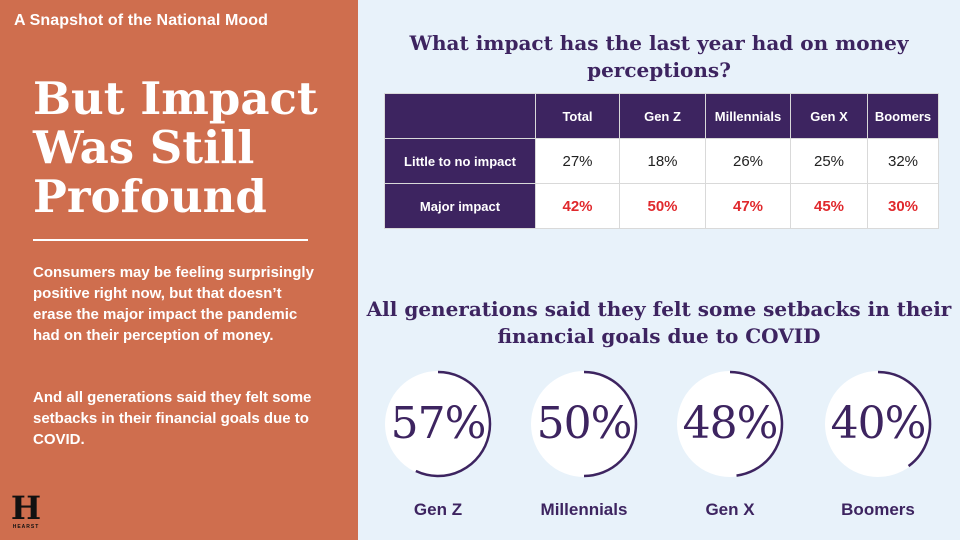 This screenshot has height=540, width=960. I want to click on table-cell: 47%, so click(748, 206).